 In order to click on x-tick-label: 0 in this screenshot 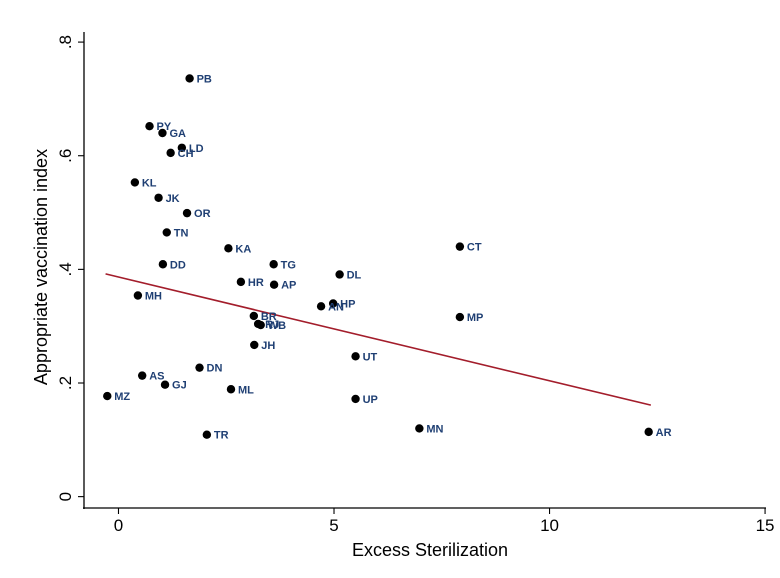, I will do `click(118, 525)`.